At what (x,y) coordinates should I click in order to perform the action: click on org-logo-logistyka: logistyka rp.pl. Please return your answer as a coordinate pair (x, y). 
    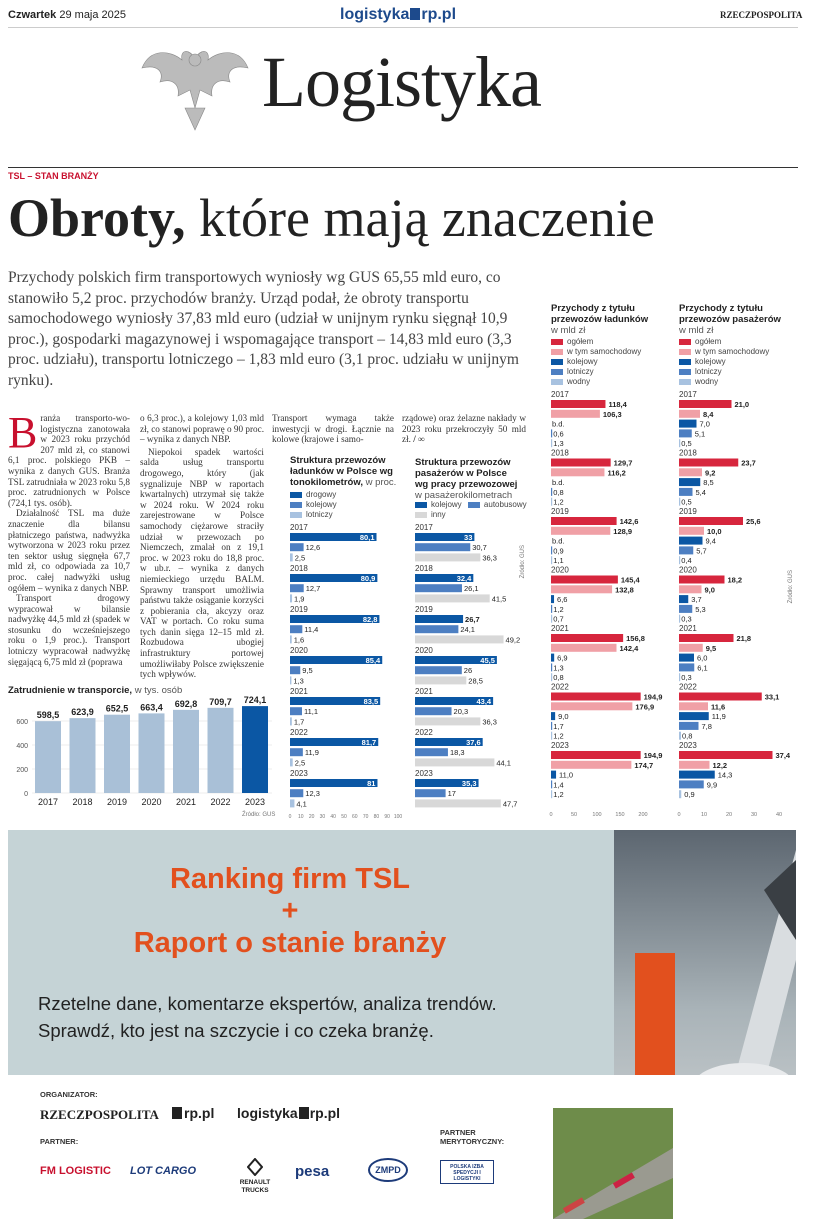
    Looking at the image, I should click on (289, 1113).